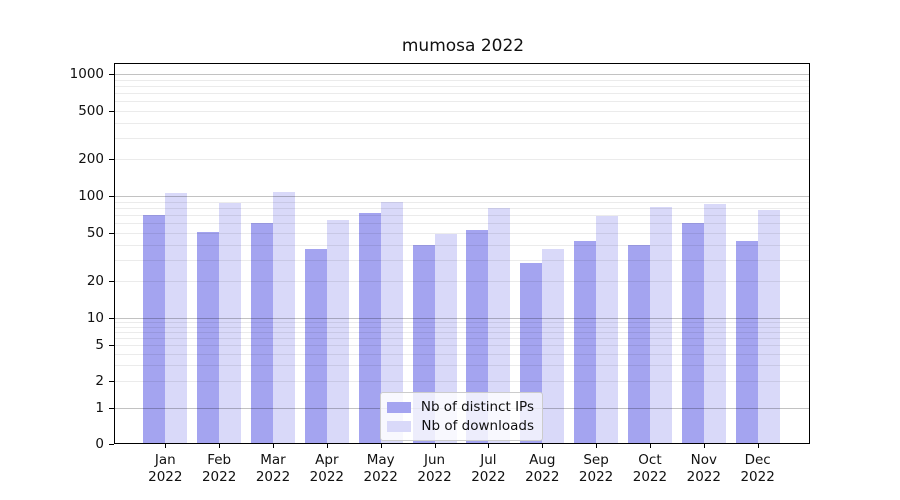 Image resolution: width=900 pixels, height=500 pixels. I want to click on legend: Nb of distinct IPs Nb of downloads, so click(461, 416).